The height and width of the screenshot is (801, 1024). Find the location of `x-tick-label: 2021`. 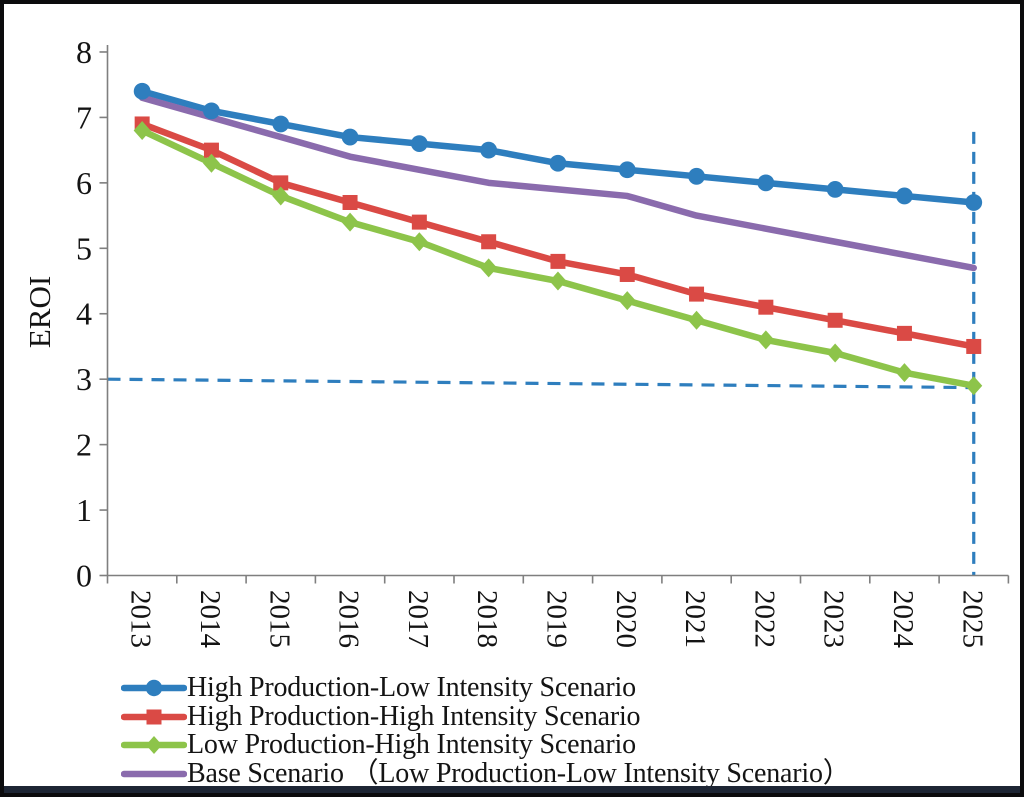

x-tick-label: 2021 is located at coordinates (695, 619).